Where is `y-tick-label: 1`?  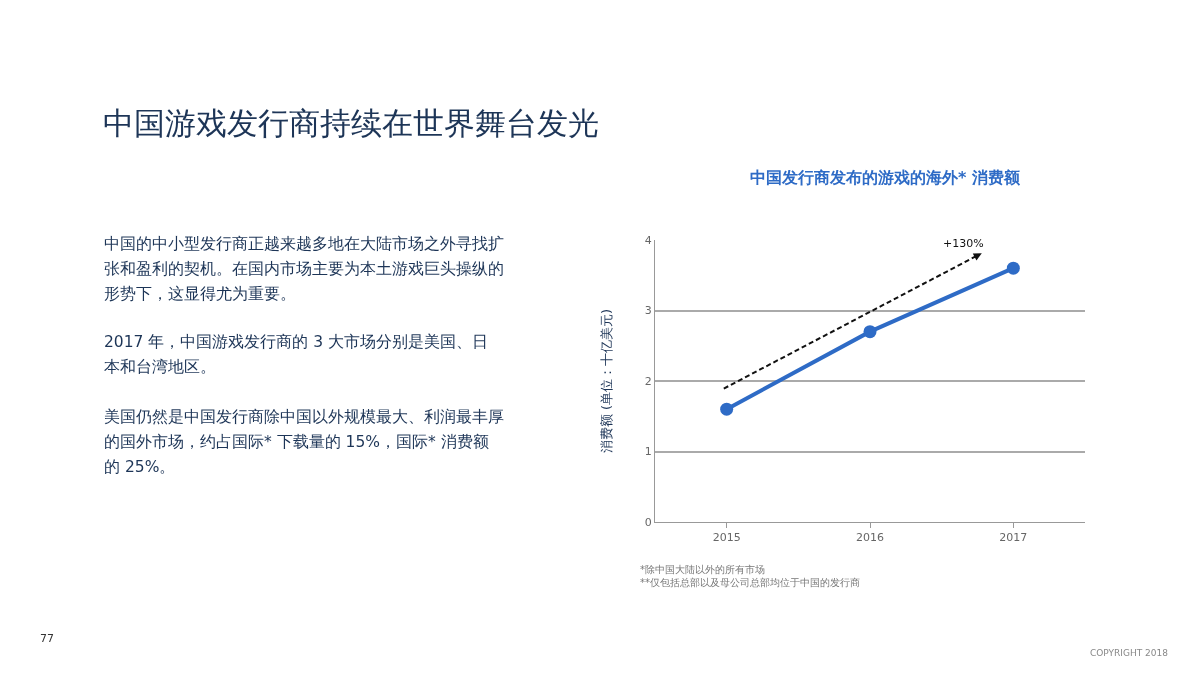 y-tick-label: 1 is located at coordinates (648, 452).